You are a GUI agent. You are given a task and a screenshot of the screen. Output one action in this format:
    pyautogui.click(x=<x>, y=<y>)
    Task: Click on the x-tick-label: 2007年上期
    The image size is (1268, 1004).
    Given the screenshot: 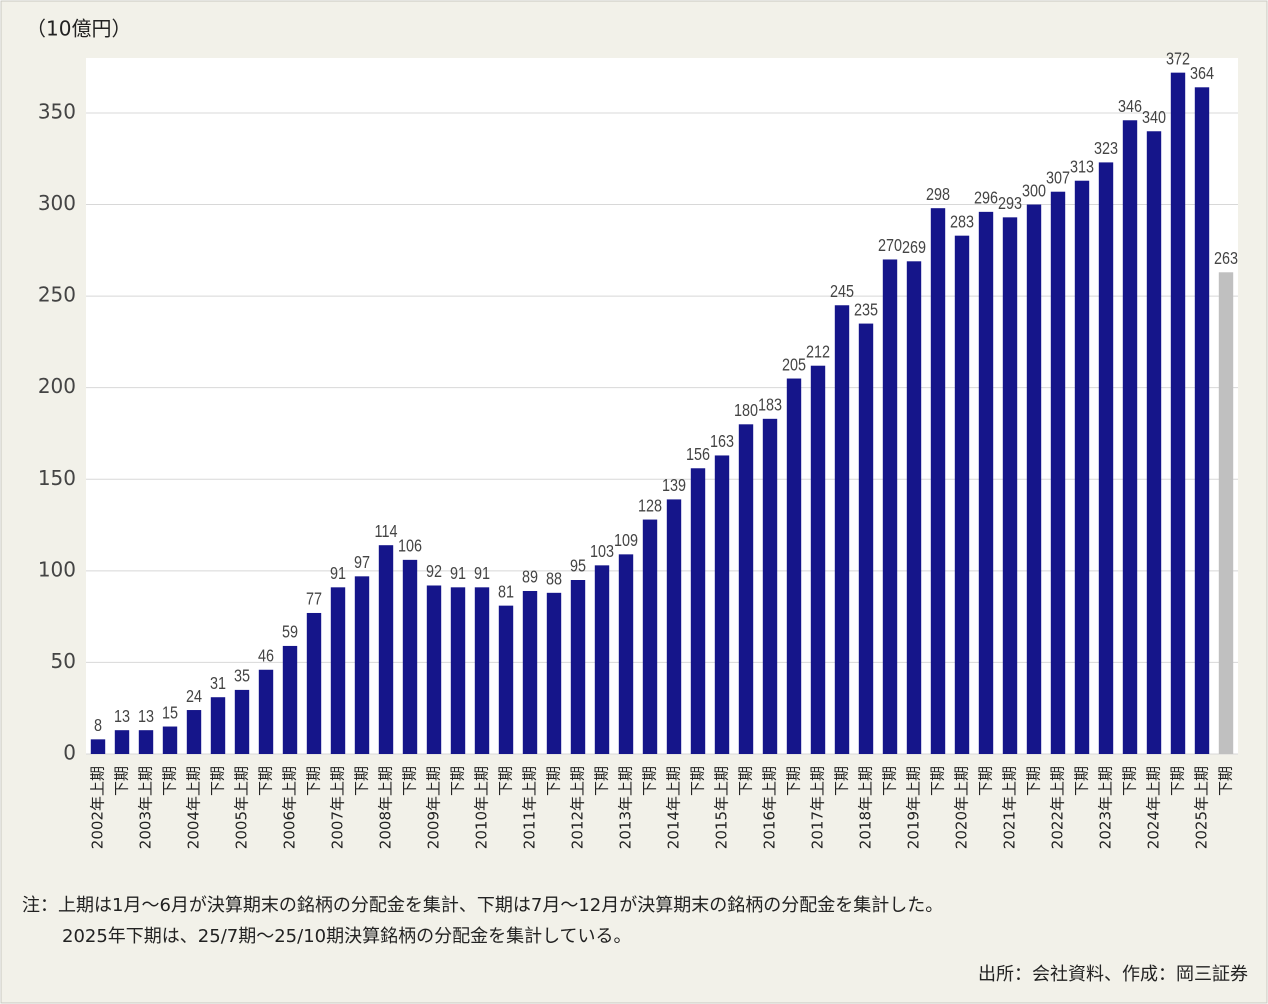 What is the action you would take?
    pyautogui.click(x=338, y=807)
    